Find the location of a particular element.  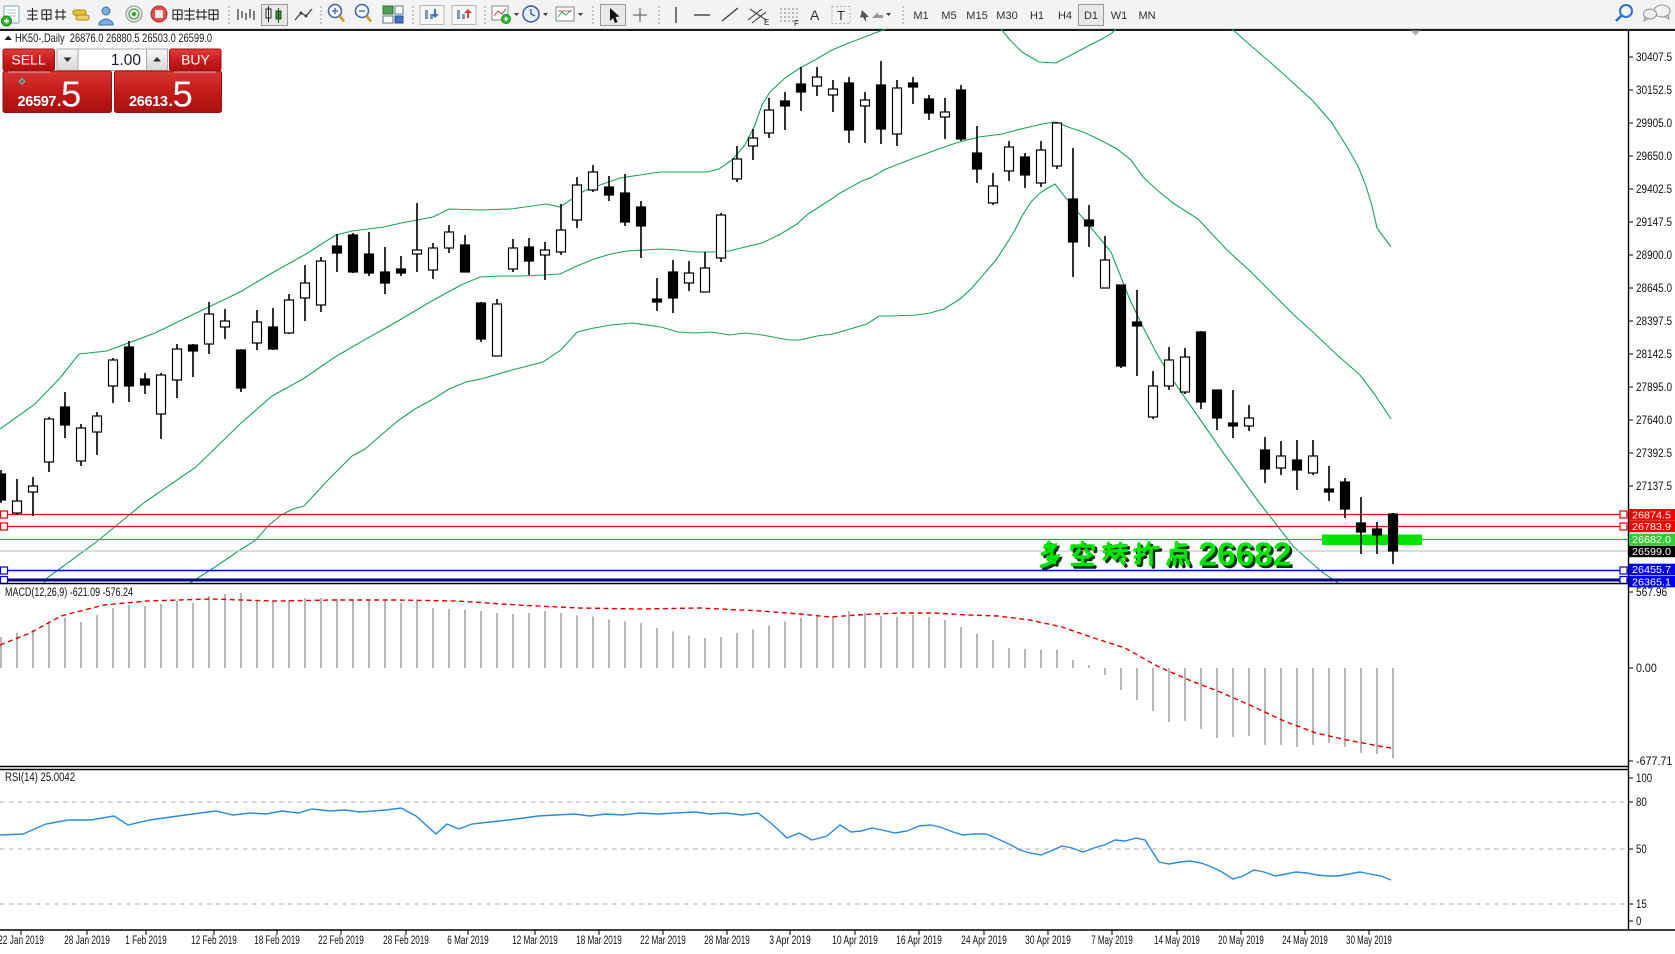

svg-text: T is located at coordinates (841, 15).